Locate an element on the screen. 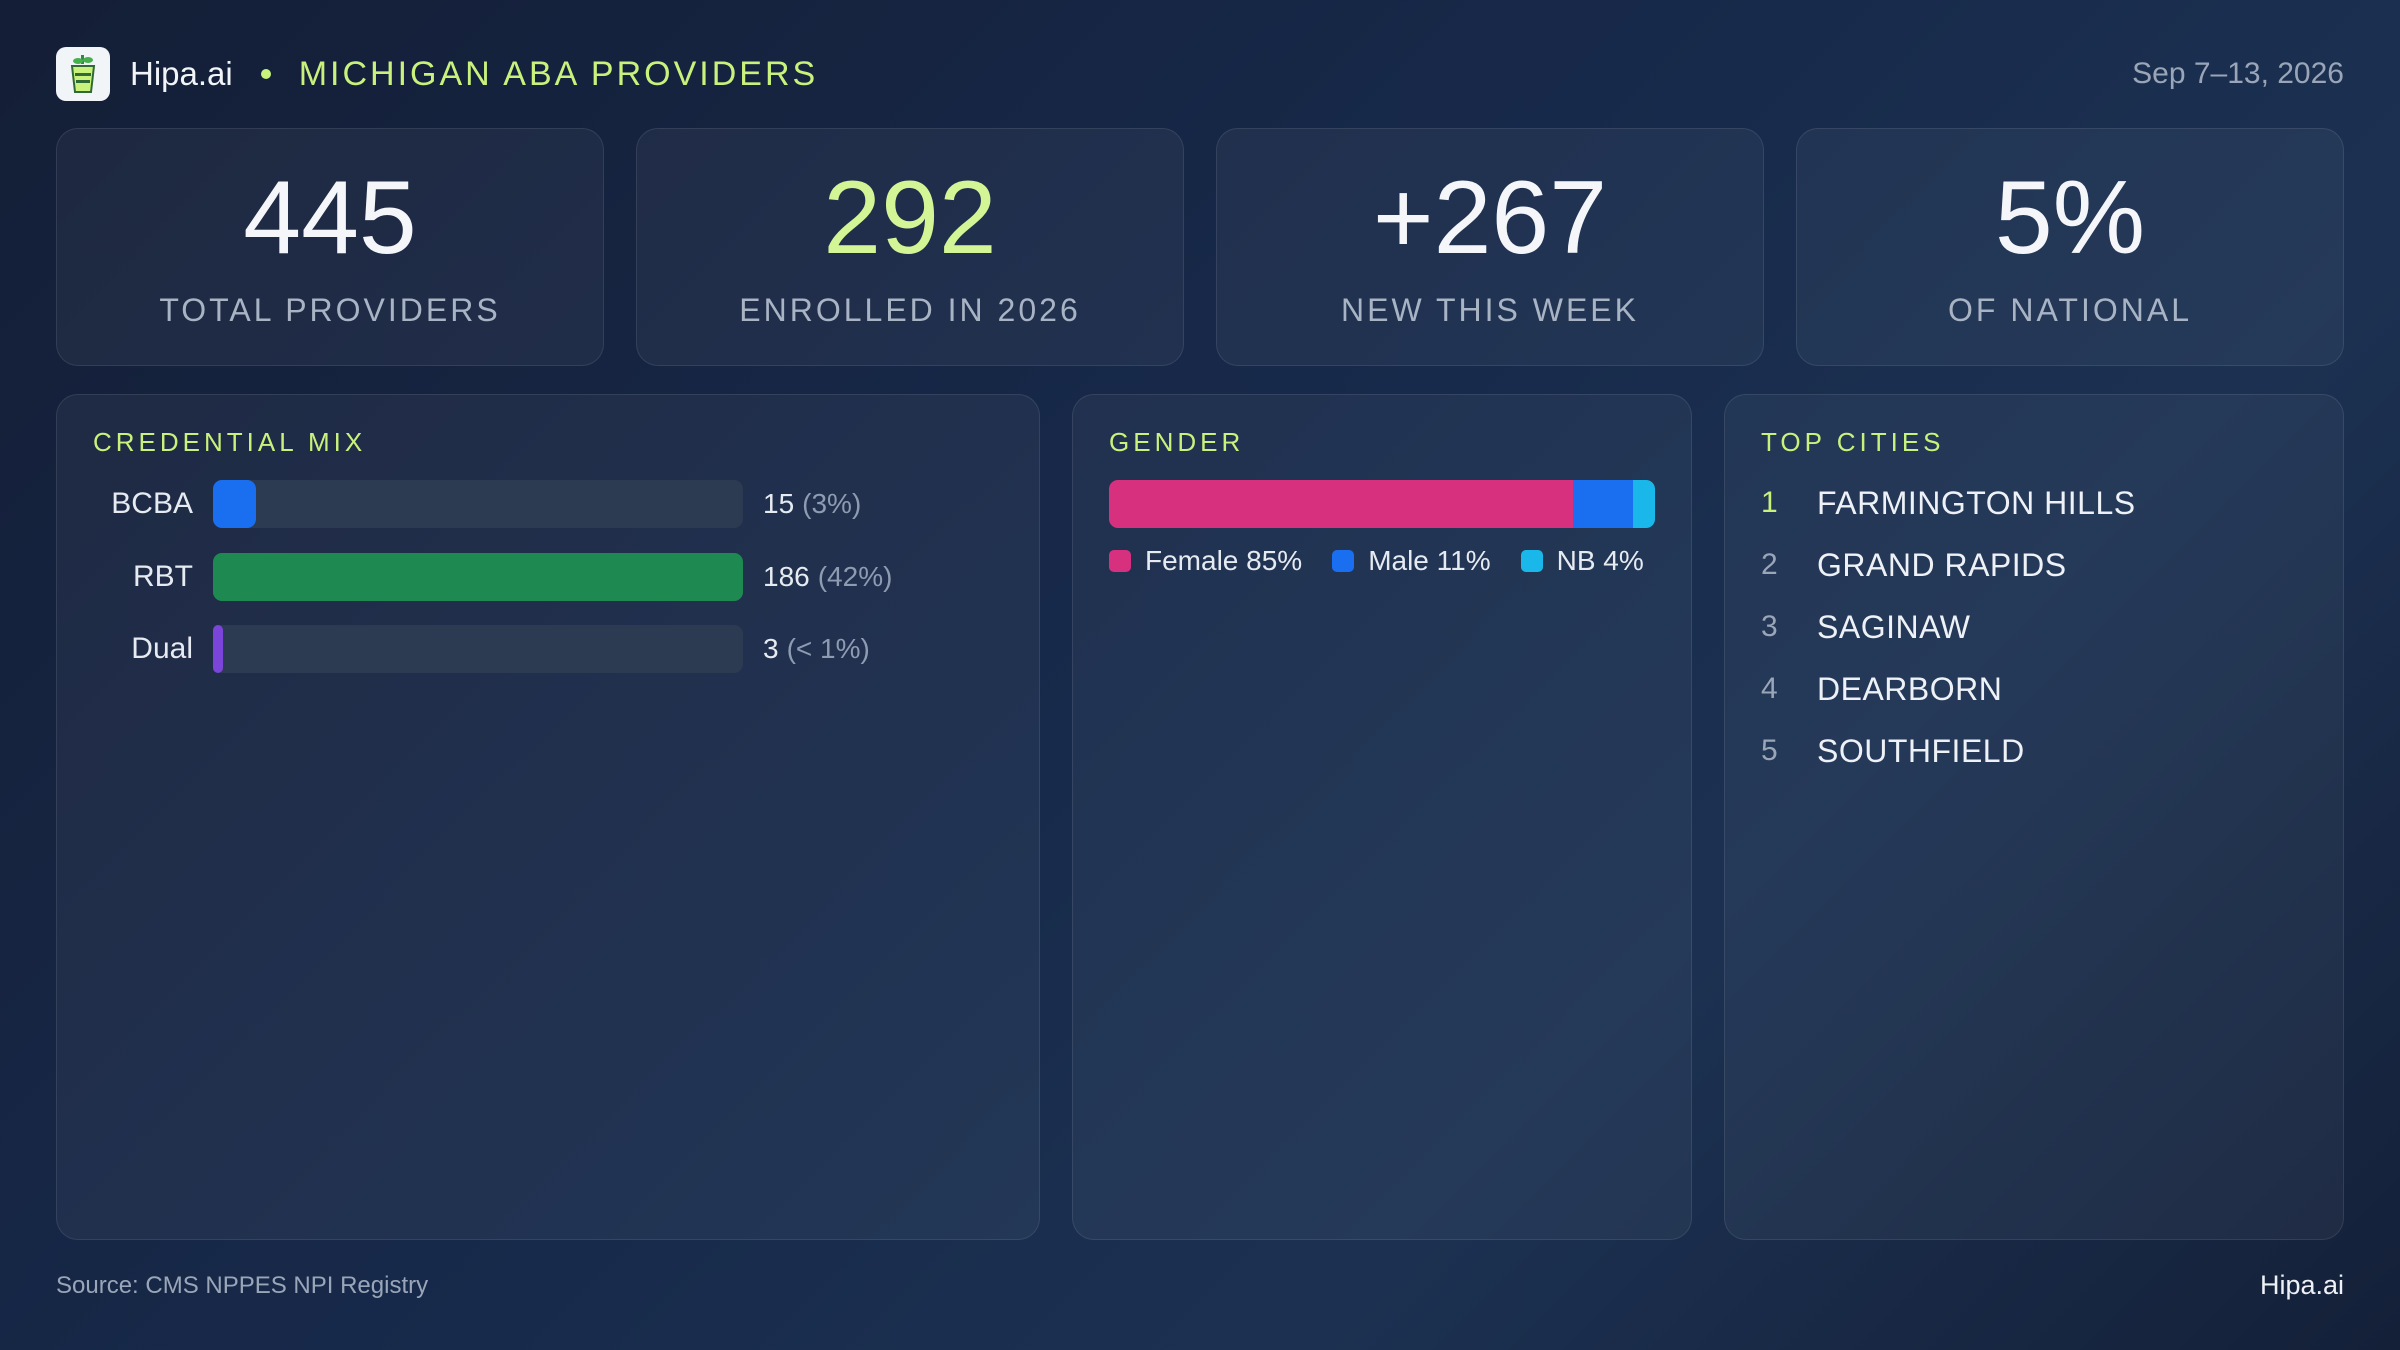  kpi-total-providers: 445 TOTAL PROVIDERS is located at coordinates (330, 247).